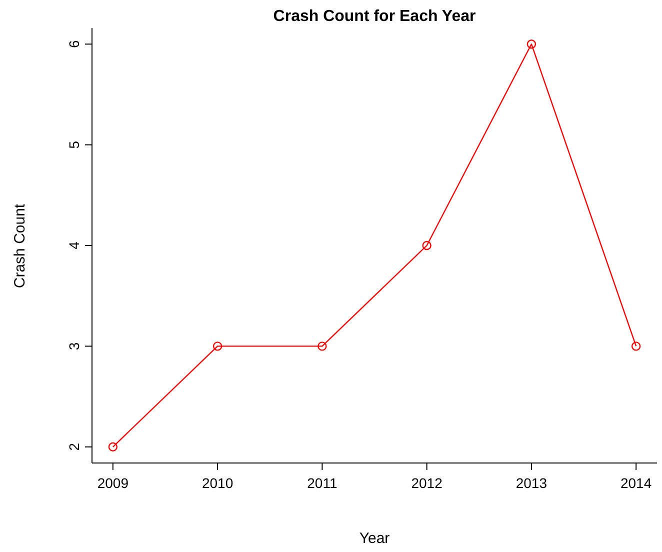  What do you see at coordinates (218, 482) in the screenshot?
I see `x-tick-label: 2010` at bounding box center [218, 482].